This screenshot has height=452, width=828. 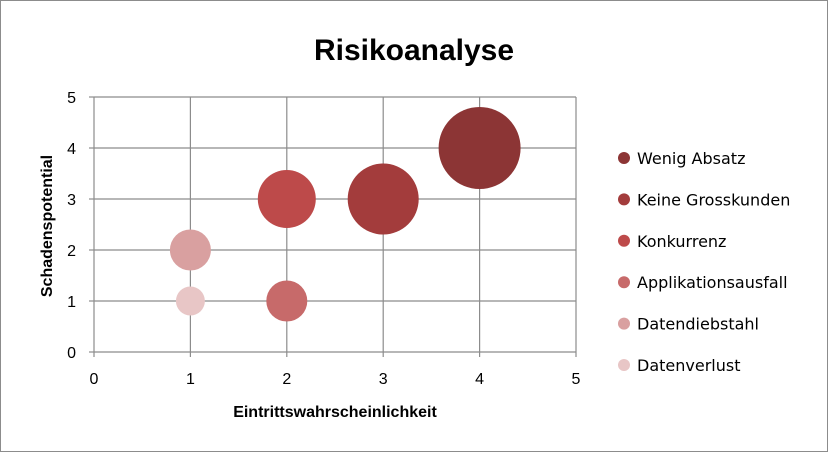 What do you see at coordinates (383, 379) in the screenshot?
I see `x-tick-label: 3` at bounding box center [383, 379].